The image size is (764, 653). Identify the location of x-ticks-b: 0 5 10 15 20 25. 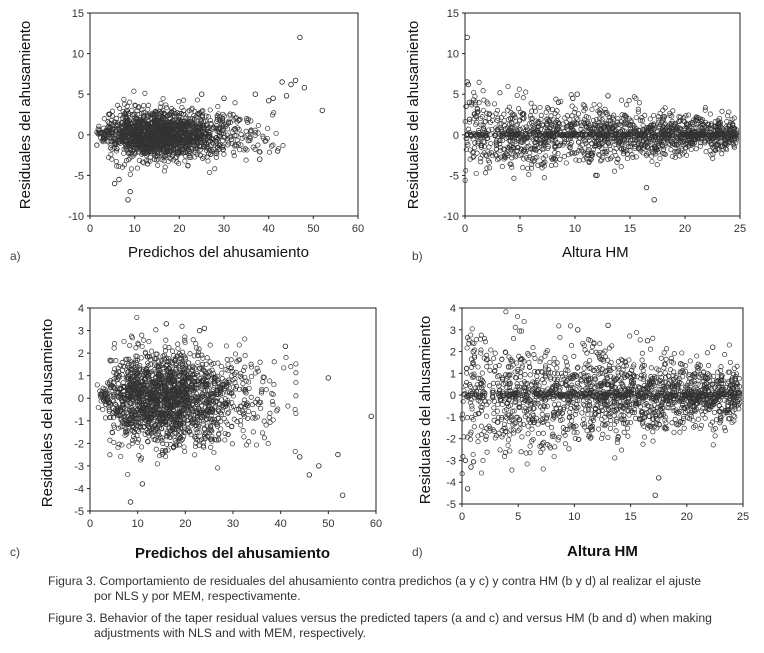
(604, 225).